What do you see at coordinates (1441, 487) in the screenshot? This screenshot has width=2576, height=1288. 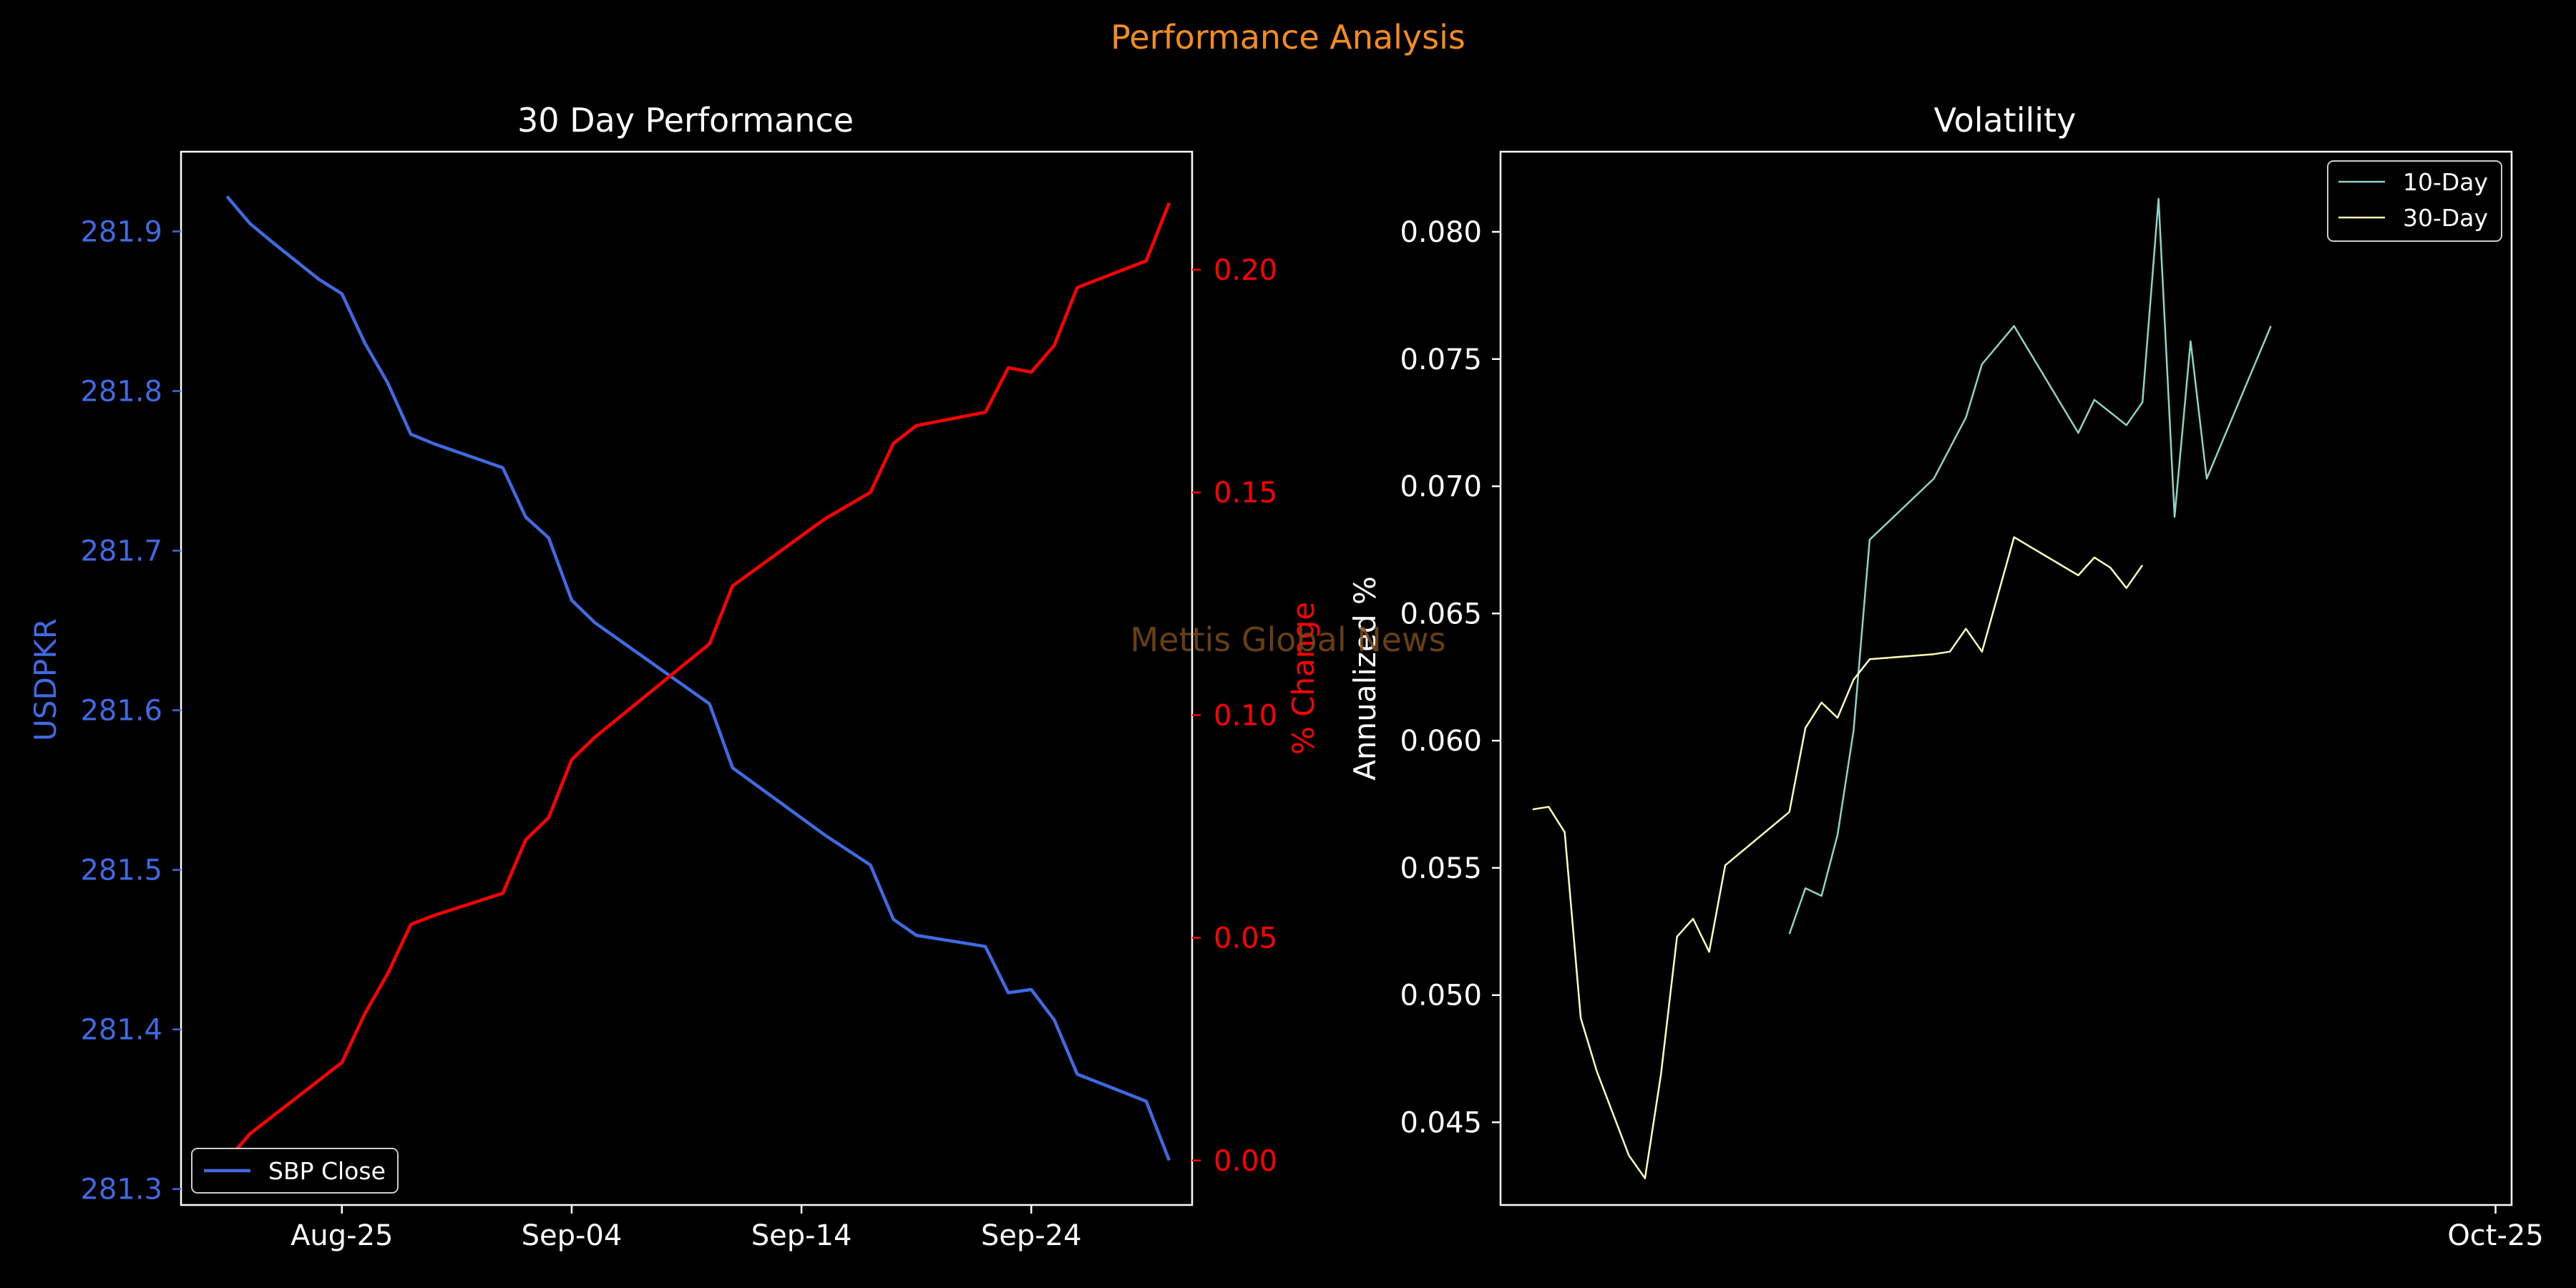 I see `vol-y-tick-label: 0.070` at bounding box center [1441, 487].